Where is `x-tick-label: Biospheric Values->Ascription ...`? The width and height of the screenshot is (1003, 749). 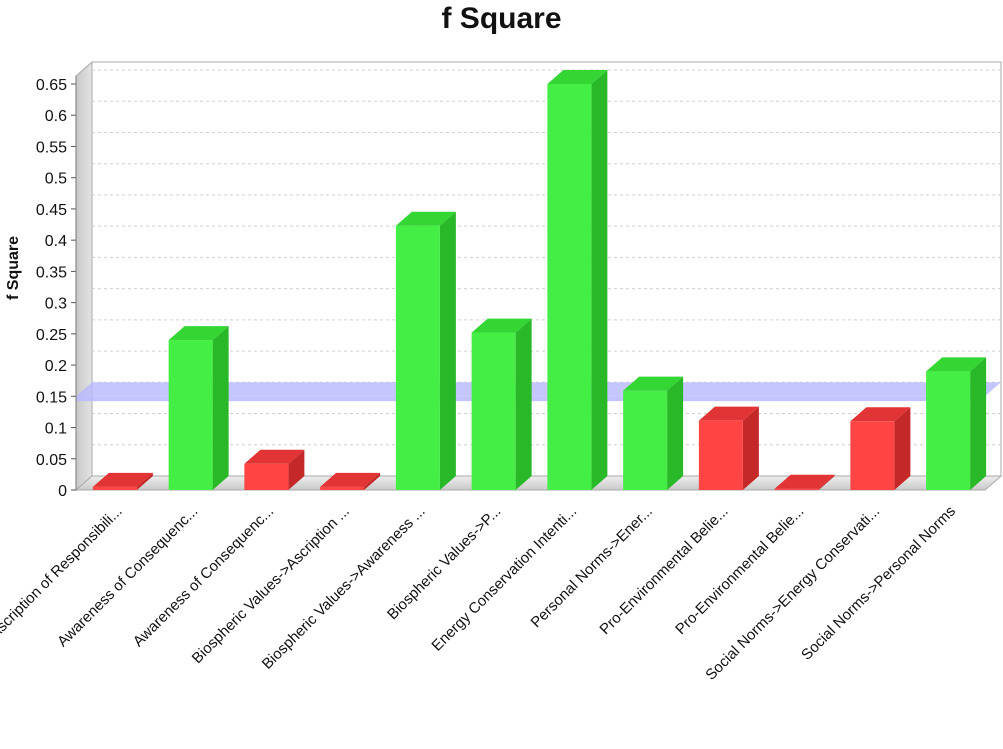 x-tick-label: Biospheric Values->Ascription ... is located at coordinates (271, 585).